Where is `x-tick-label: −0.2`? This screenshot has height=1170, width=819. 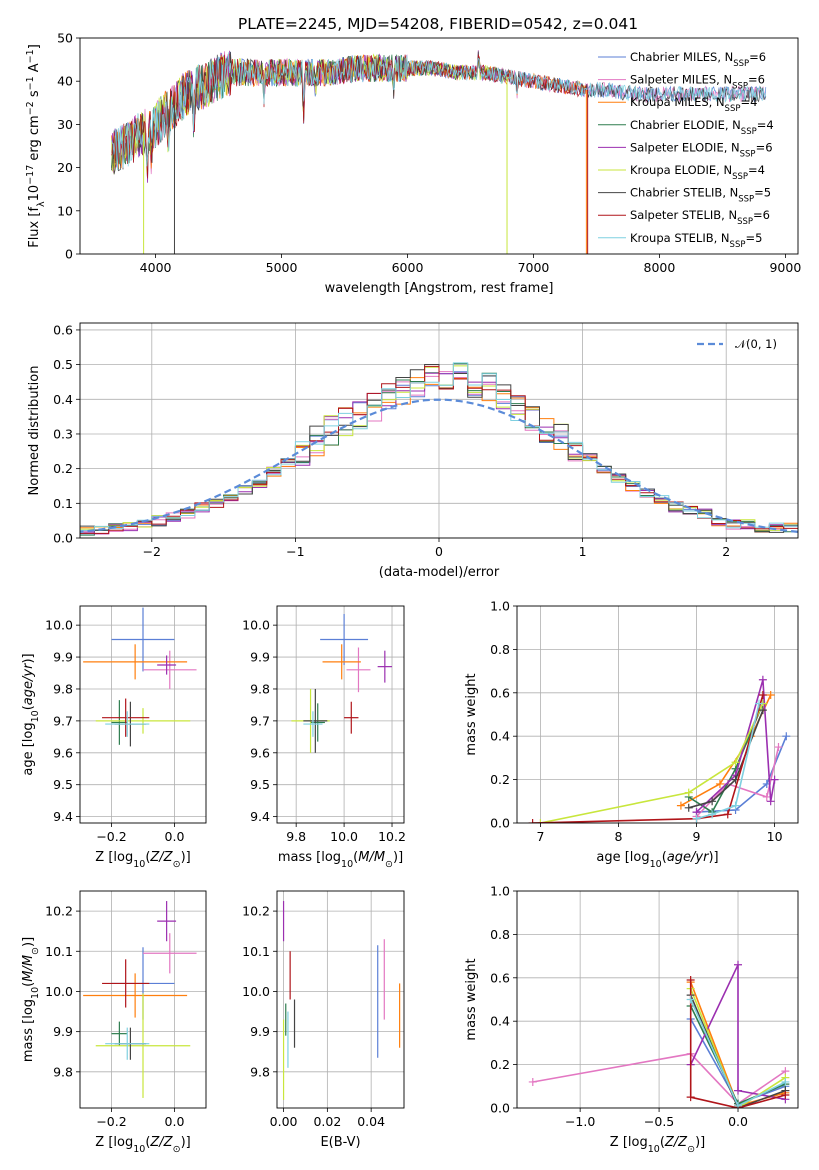
x-tick-label: −0.2 is located at coordinates (111, 836).